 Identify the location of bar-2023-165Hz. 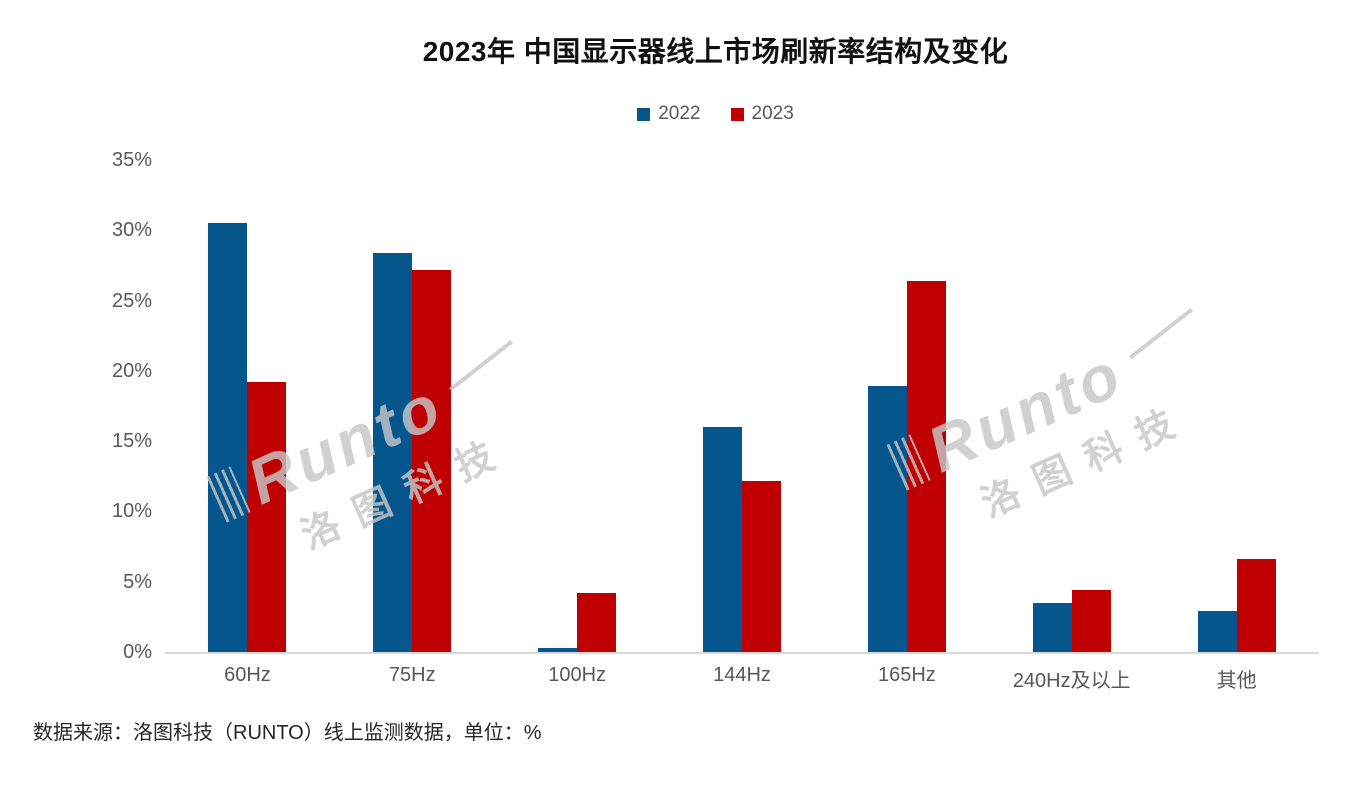
(926, 466).